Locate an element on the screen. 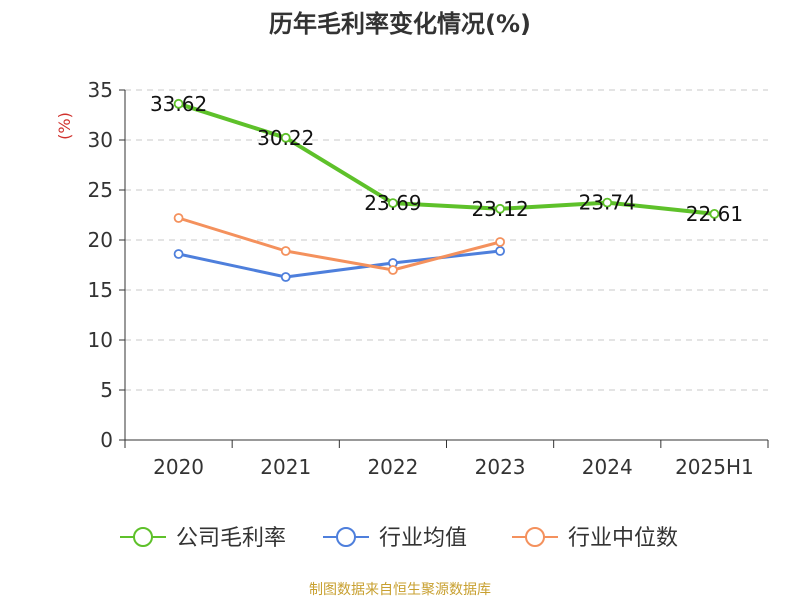 This screenshot has width=800, height=600. x-tick-label: 2020 is located at coordinates (178, 467).